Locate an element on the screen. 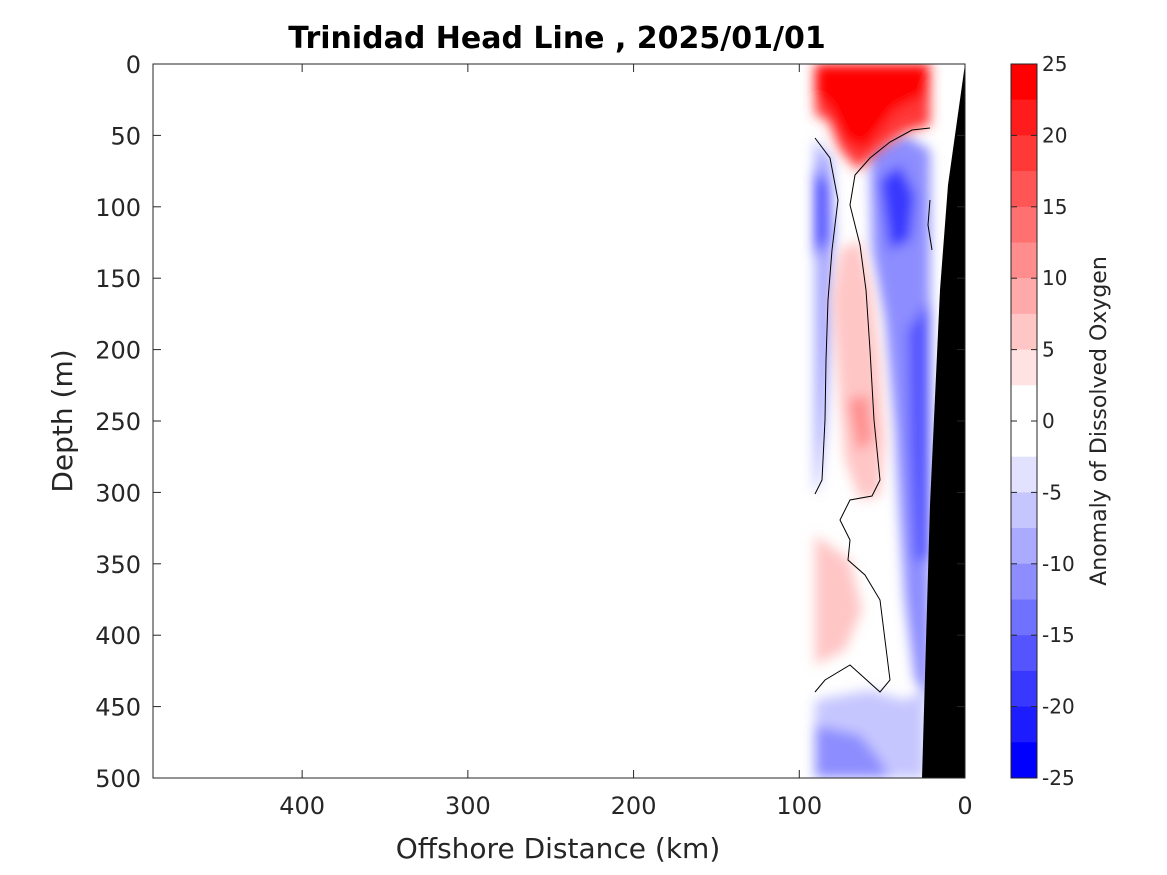 Image resolution: width=1167 pixels, height=875 pixels. x-tick-label: 200 is located at coordinates (634, 806).